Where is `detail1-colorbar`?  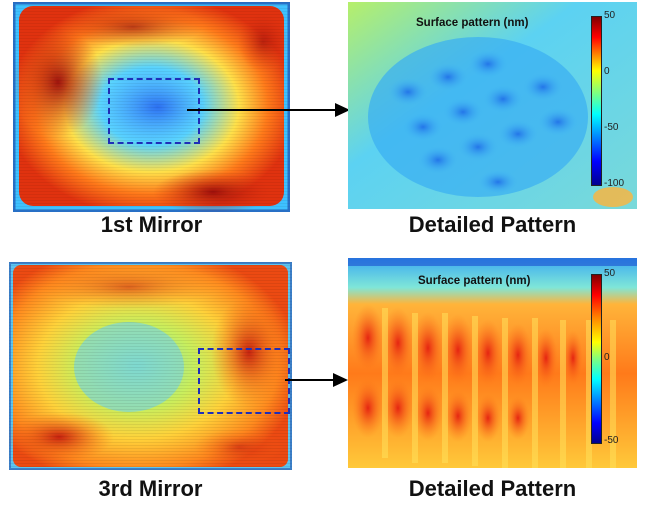
detail1-colorbar is located at coordinates (596, 101).